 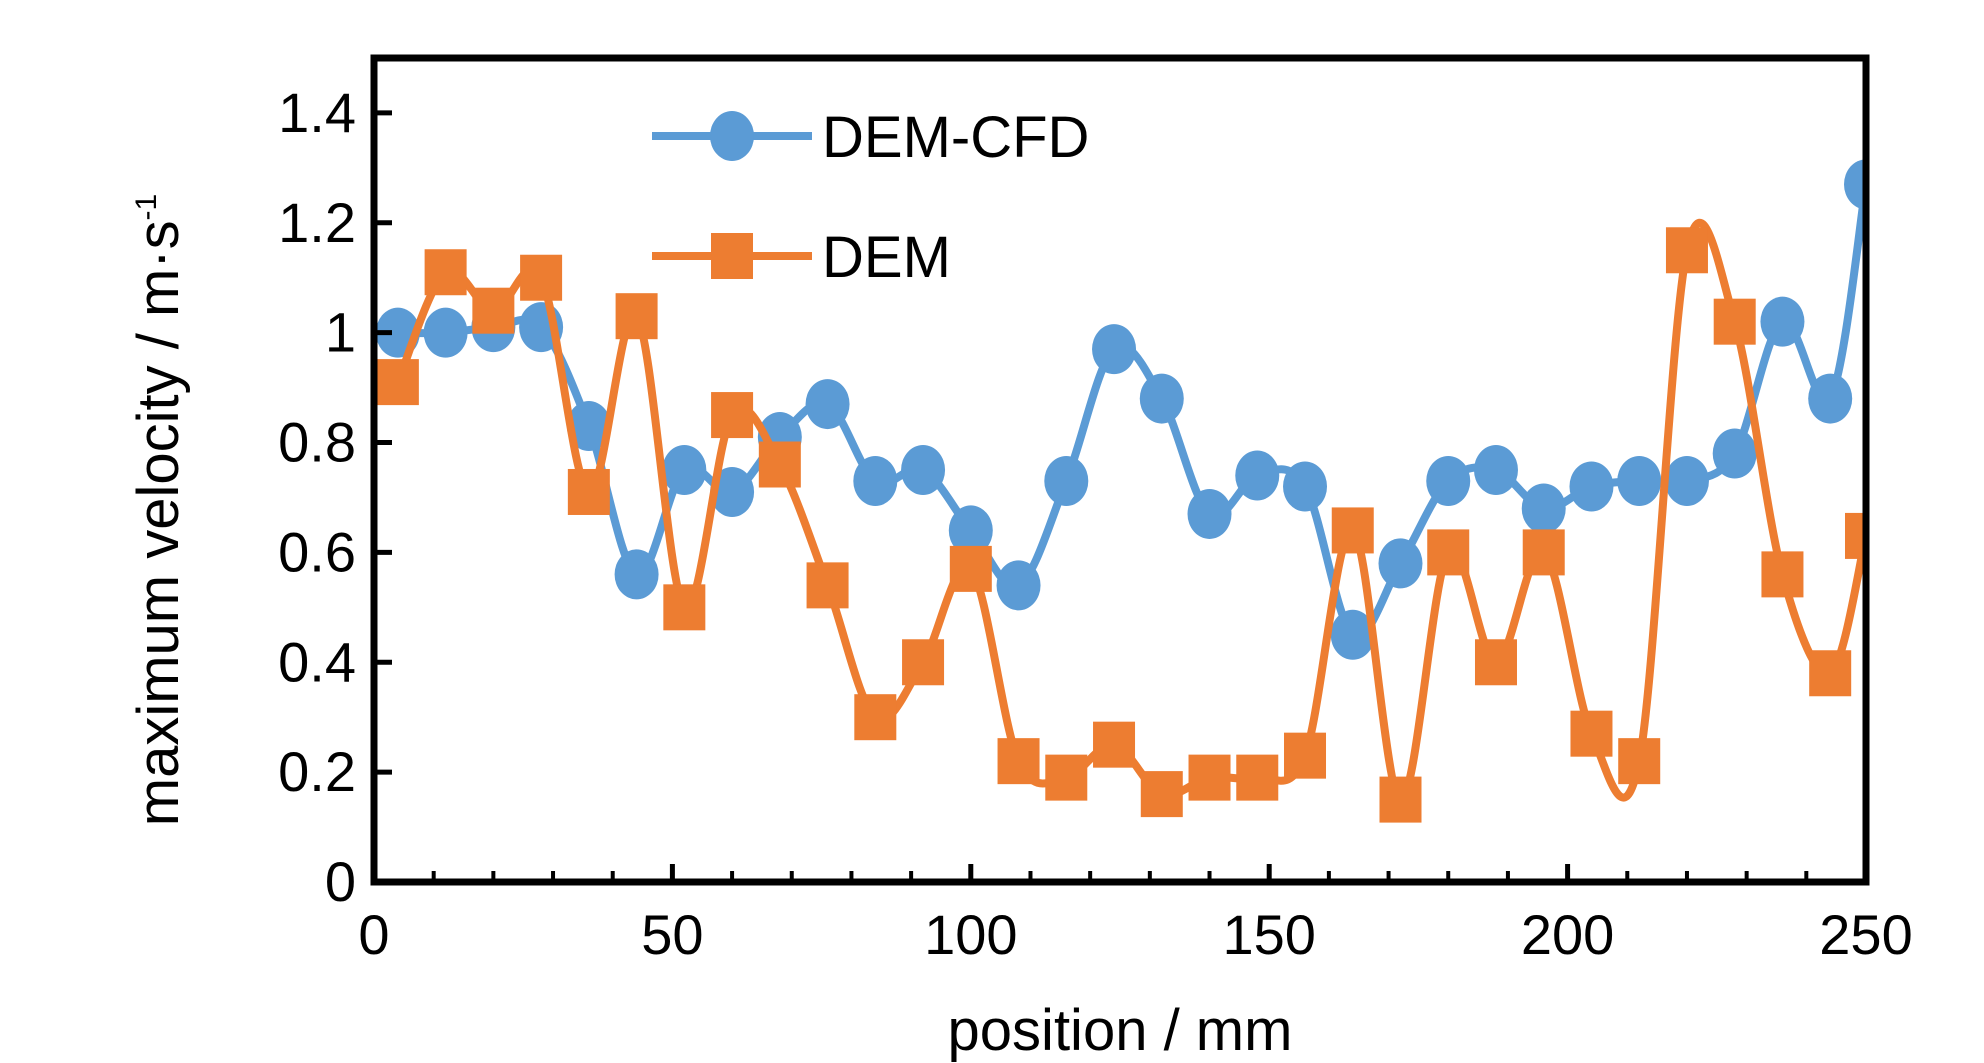 What do you see at coordinates (732, 256) in the screenshot?
I see `legend-marker-dem` at bounding box center [732, 256].